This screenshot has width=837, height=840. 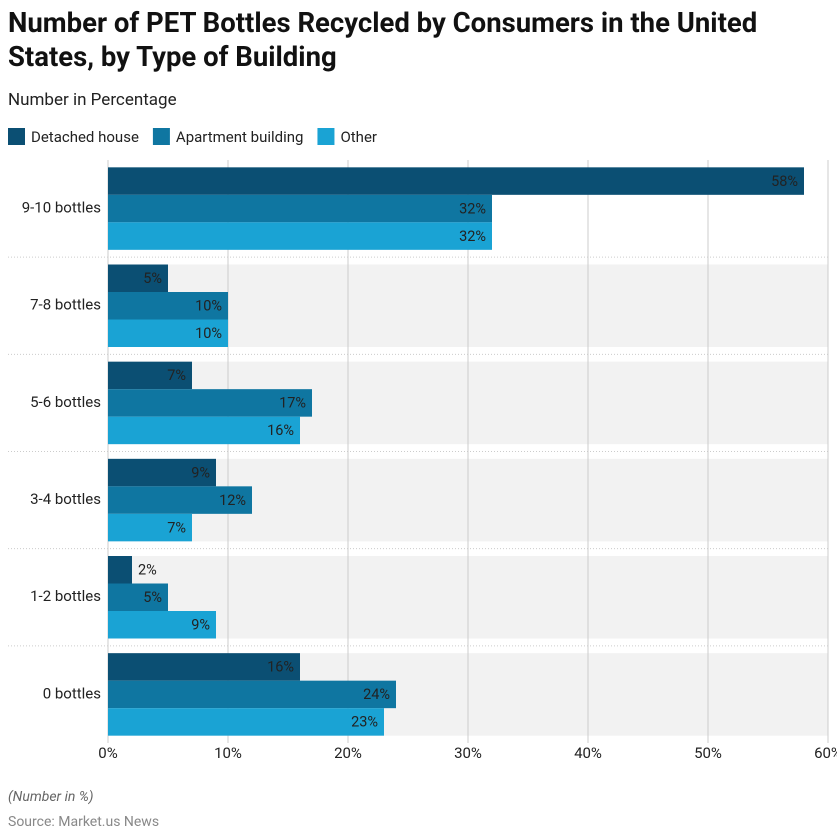 What do you see at coordinates (107, 753) in the screenshot?
I see `x-tick-label: 0%` at bounding box center [107, 753].